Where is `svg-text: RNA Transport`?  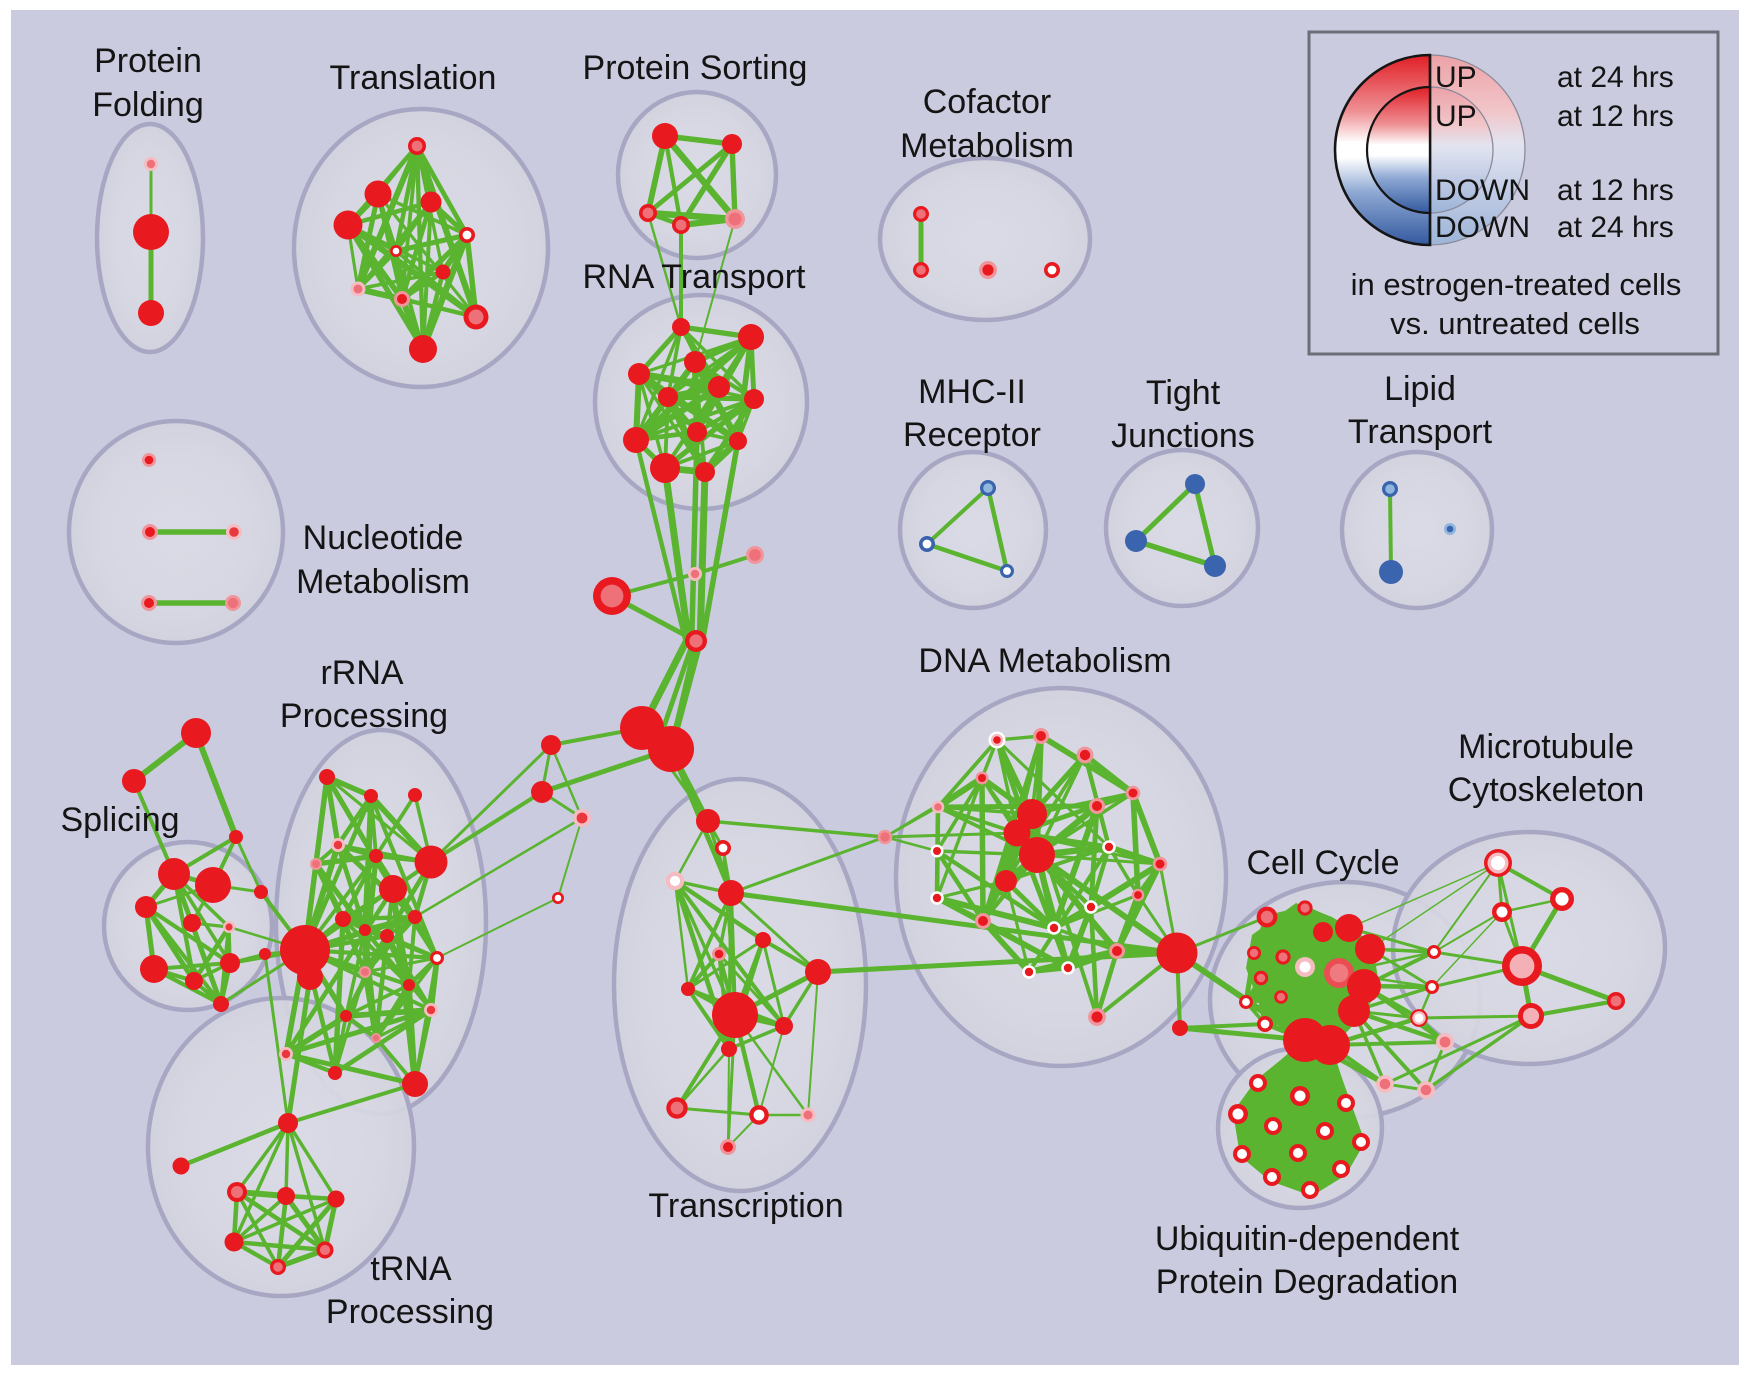
svg-text: RNA Transport is located at coordinates (695, 277).